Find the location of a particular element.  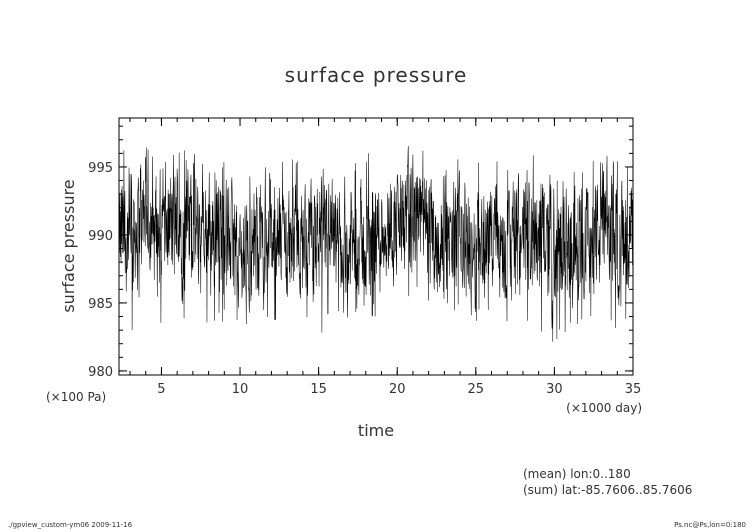

y-tick-label: 990 is located at coordinates (100, 236).